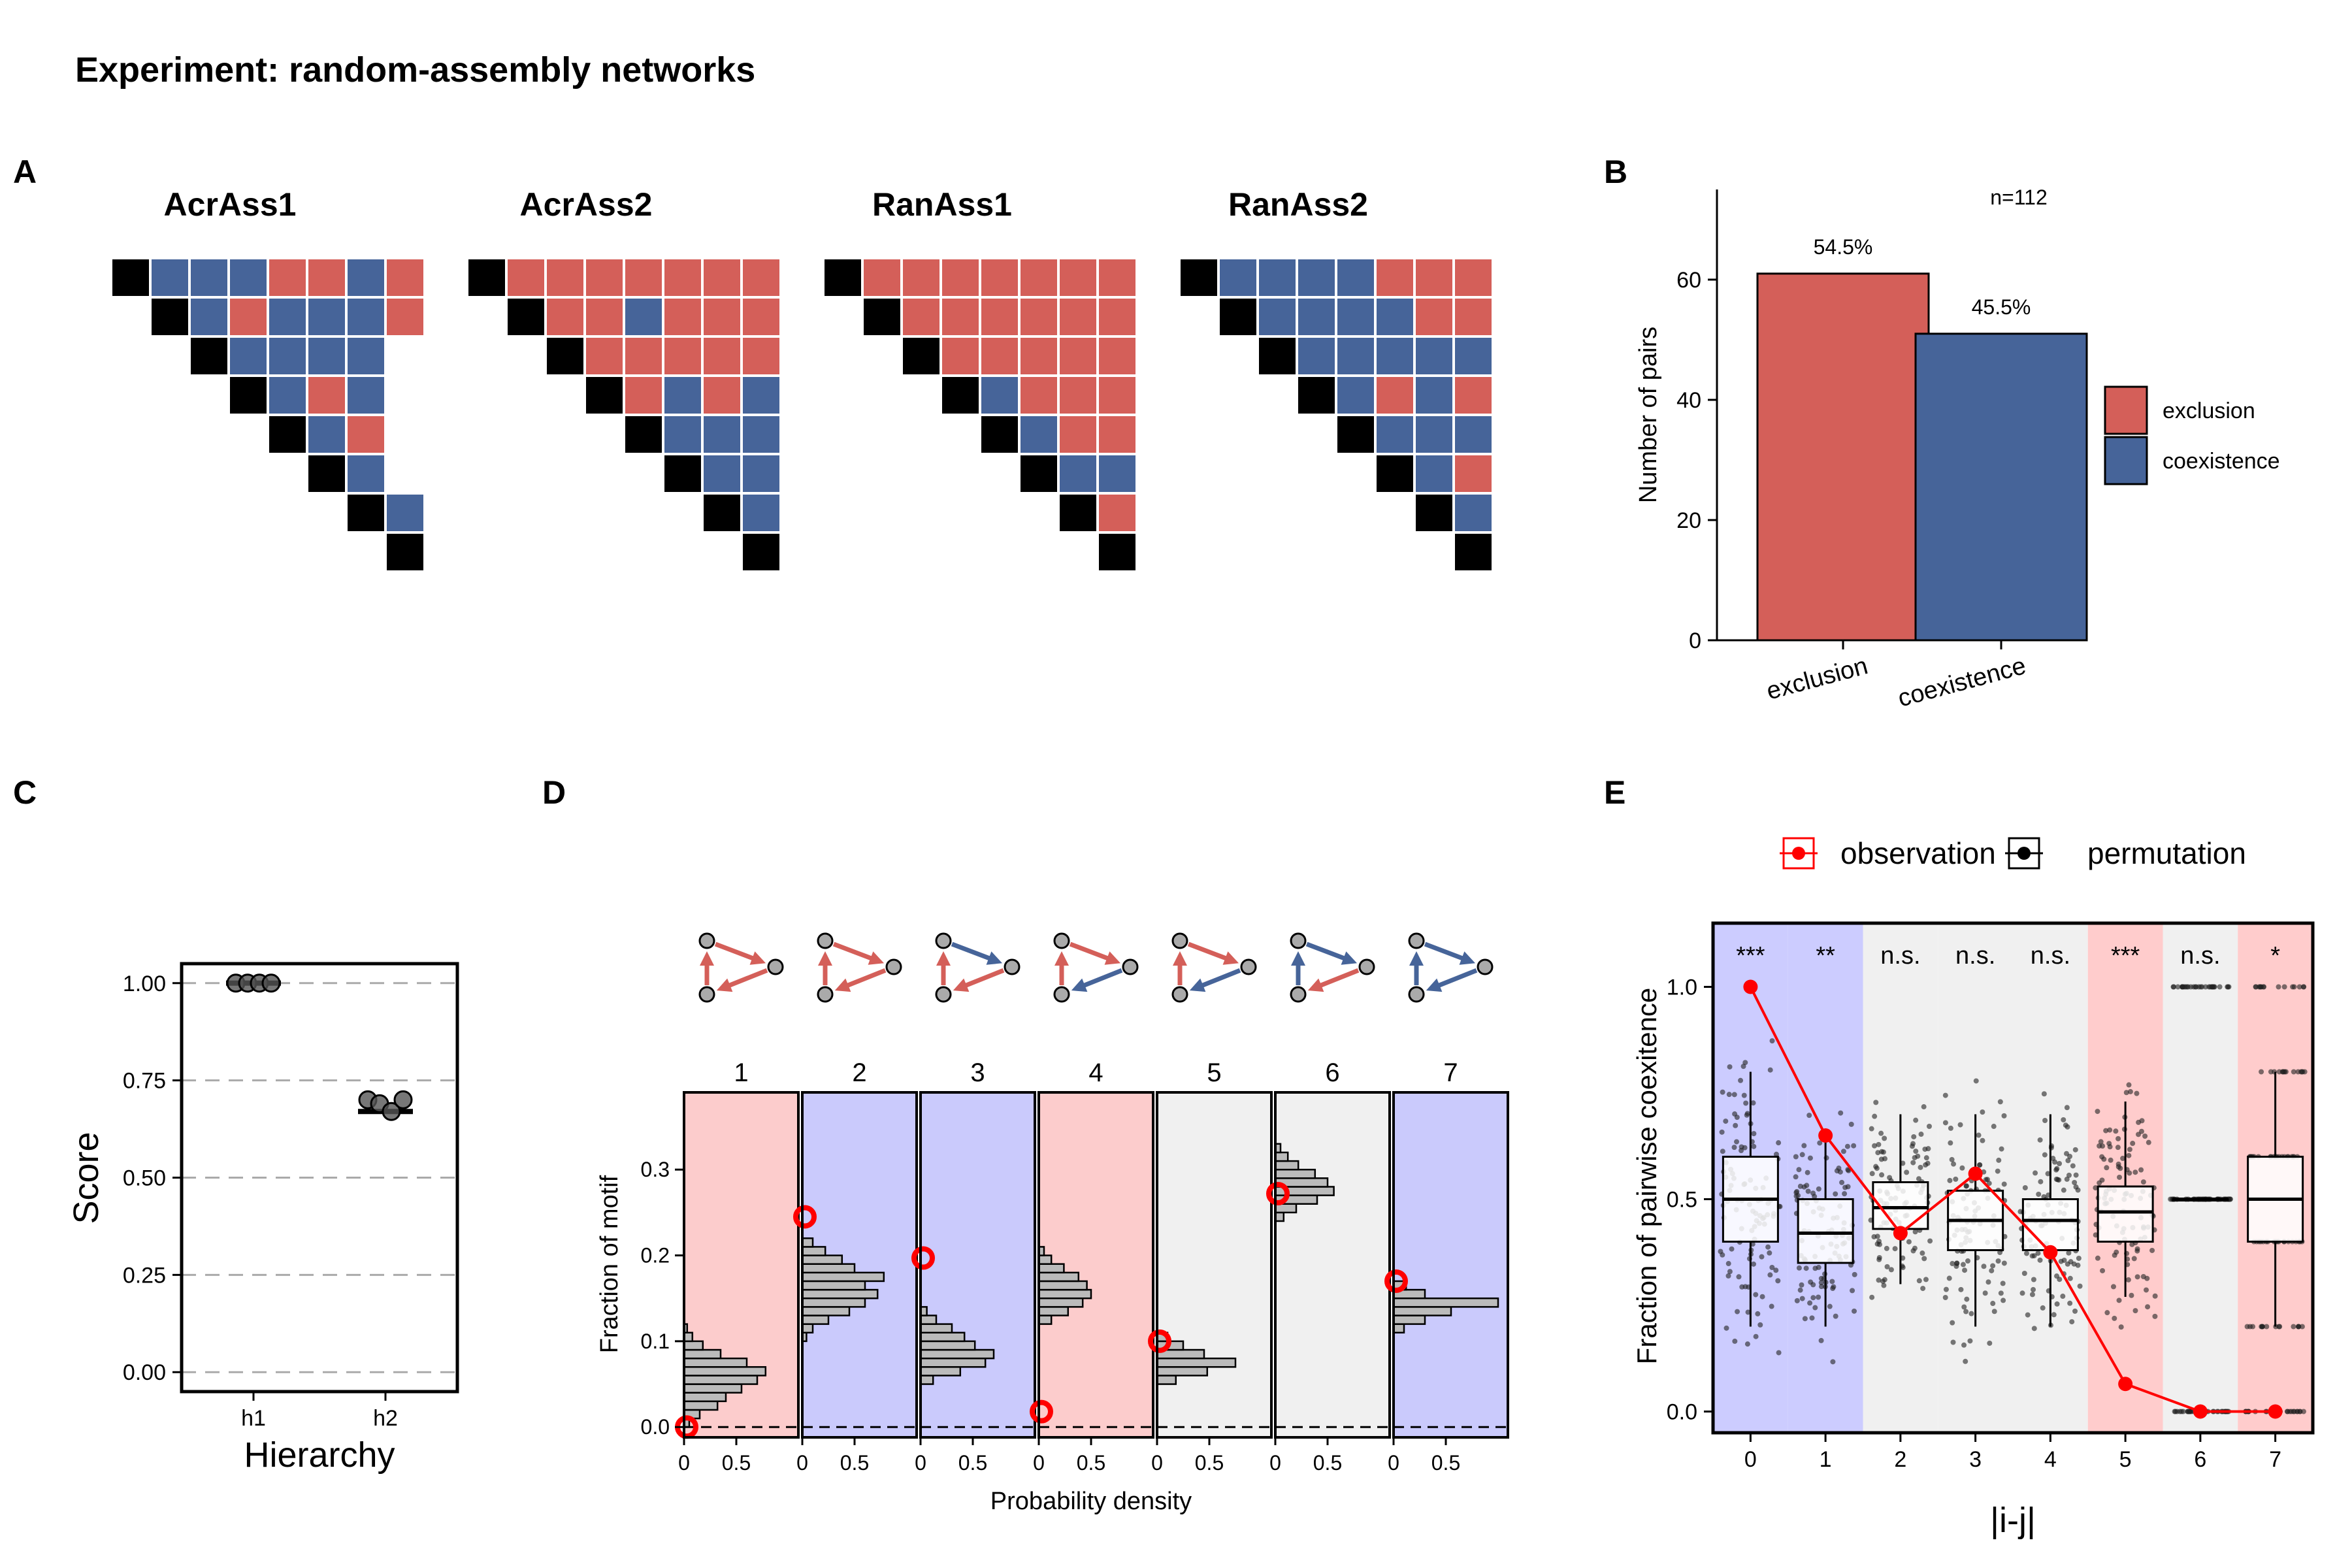 The height and width of the screenshot is (1568, 2352). I want to click on e-y-tick-label: 0.0, so click(1682, 1412).